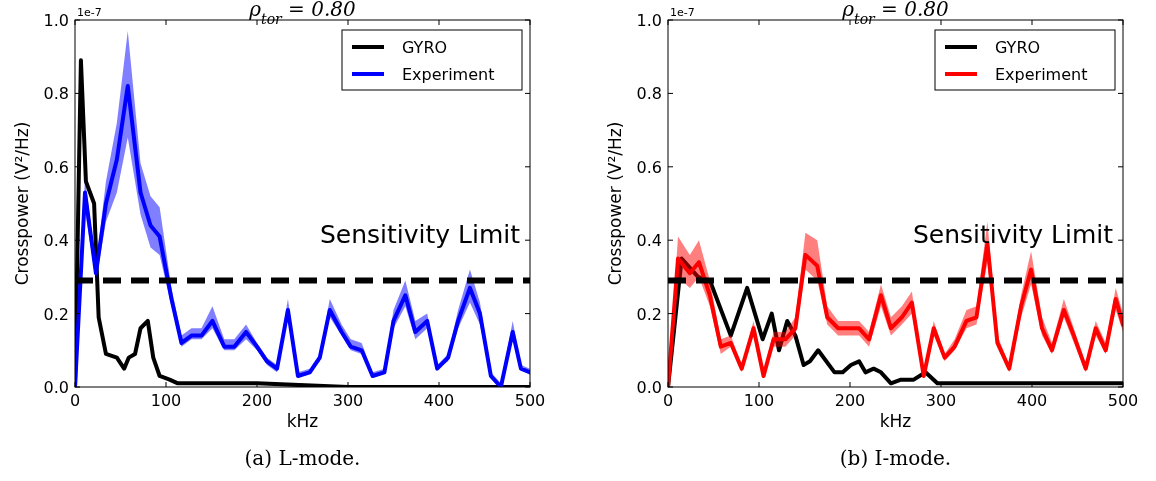 The width and height of the screenshot is (1156, 481). Describe the element at coordinates (302, 458) in the screenshot. I see `text: (a) L-mode.` at that location.